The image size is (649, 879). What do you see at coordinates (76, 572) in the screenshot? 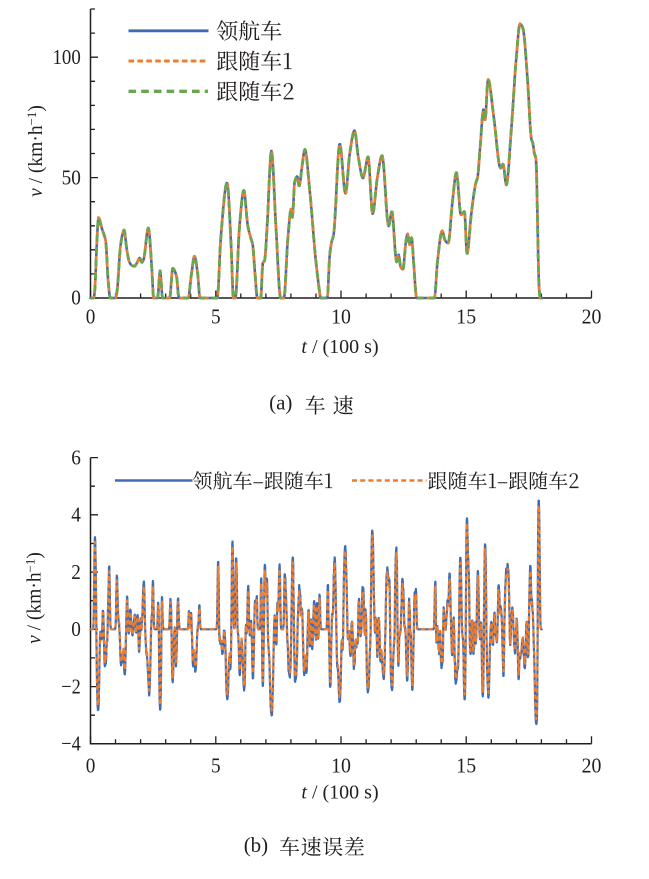
I see `svg-text: 2` at bounding box center [76, 572].